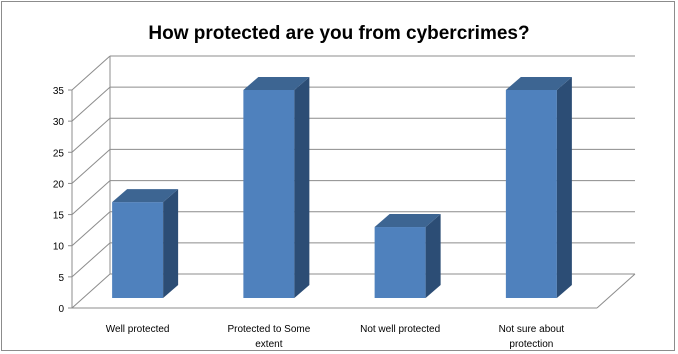 The image size is (678, 354). Describe the element at coordinates (276, 83) in the screenshot. I see `bar-2-top` at that location.